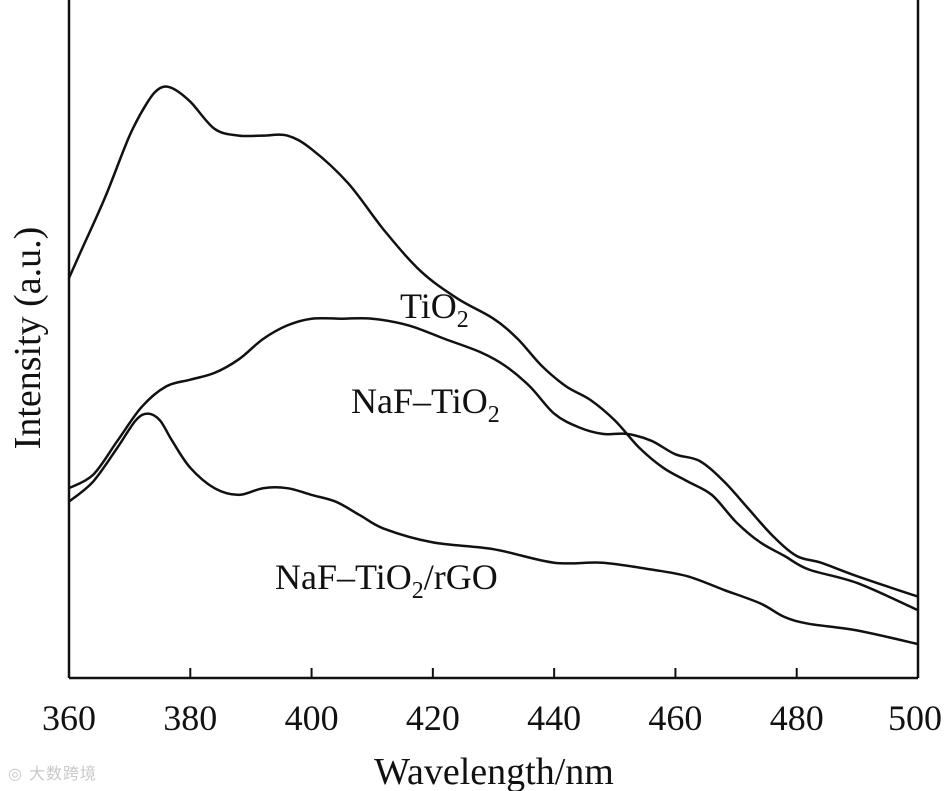  I want to click on x-tick-labels: 360 380 400 420 440 460 480 500, so click(492, 718).